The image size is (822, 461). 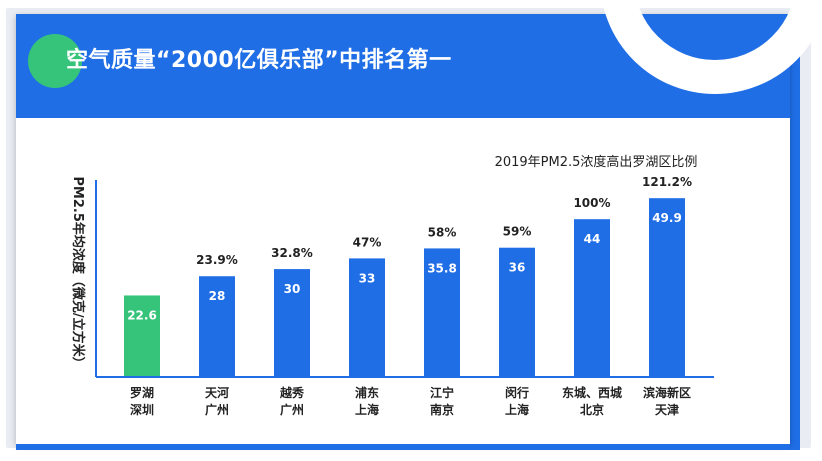 I want to click on bar-percent-label: 121.2%, so click(x=667, y=182).